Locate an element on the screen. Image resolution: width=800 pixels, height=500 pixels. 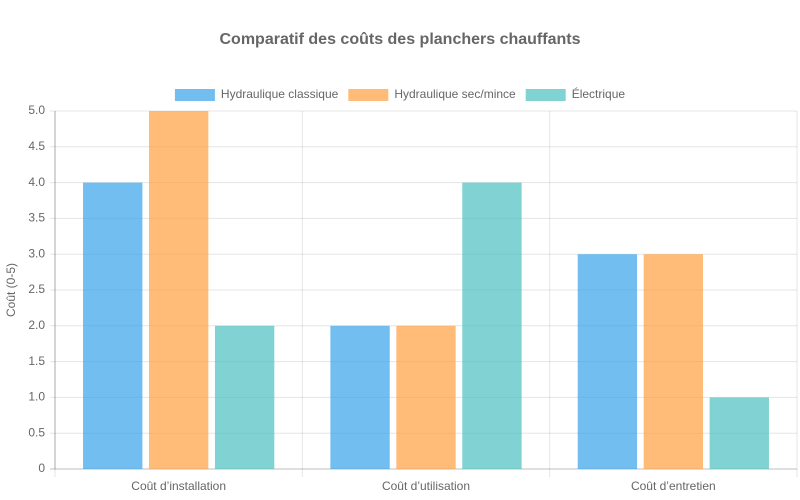
legend-label: Électrique is located at coordinates (599, 93).